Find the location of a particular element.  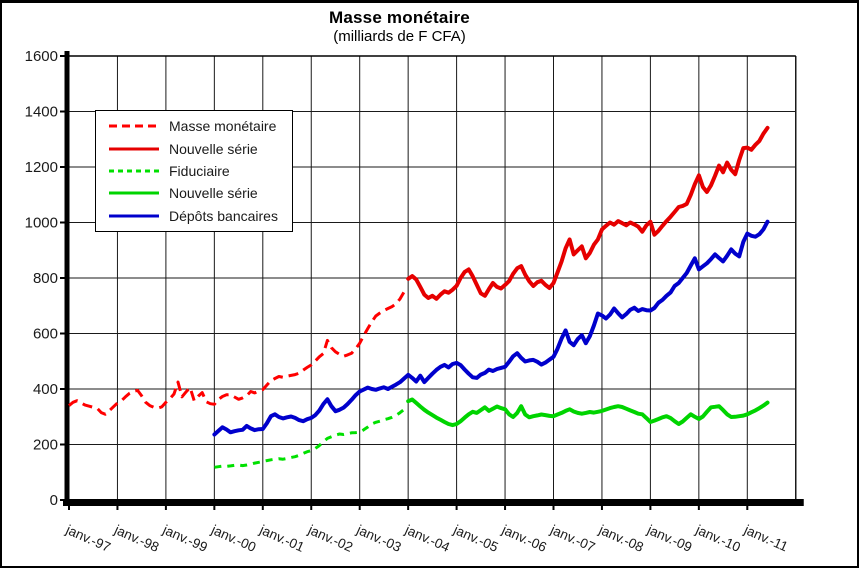

x-axis-label: janv.-02 is located at coordinates (330, 538).